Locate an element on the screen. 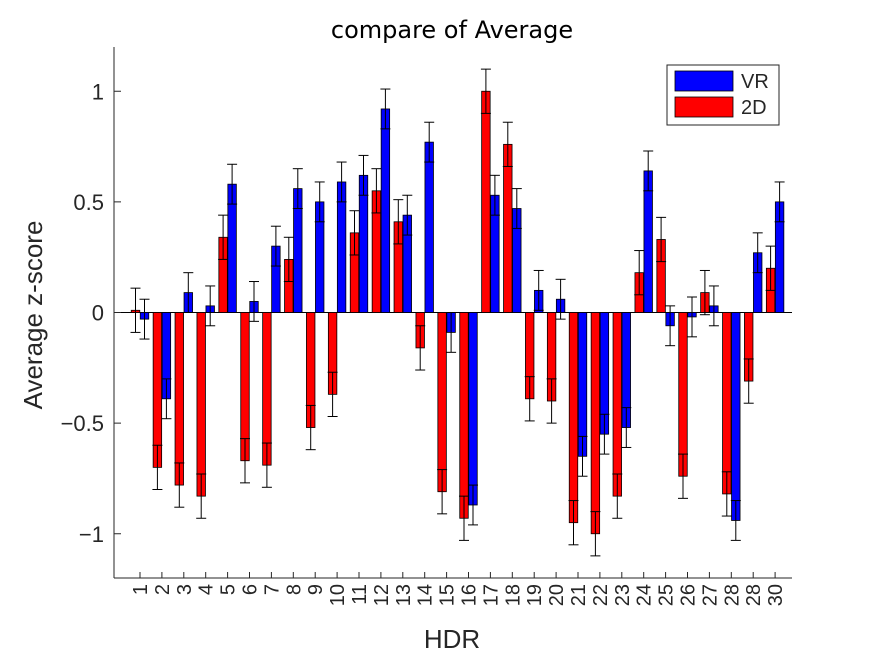 The image size is (875, 656). legend-swatch-vr is located at coordinates (704, 81).